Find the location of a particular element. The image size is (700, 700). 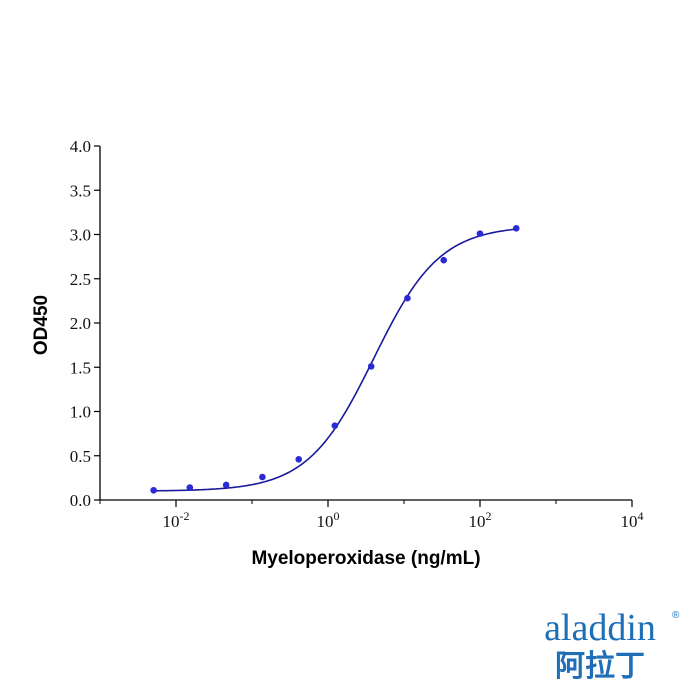

logo-chinese: 阿拉丁 is located at coordinates (600, 666).